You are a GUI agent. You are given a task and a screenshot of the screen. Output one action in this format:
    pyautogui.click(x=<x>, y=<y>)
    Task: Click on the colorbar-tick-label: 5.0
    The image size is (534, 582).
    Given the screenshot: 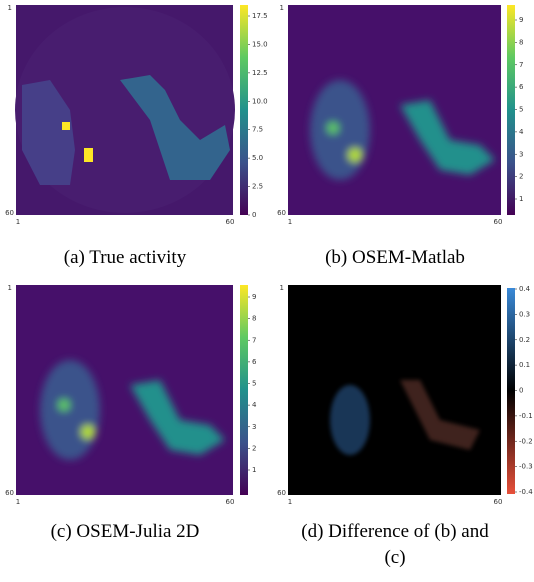 What is the action you would take?
    pyautogui.click(x=257, y=158)
    